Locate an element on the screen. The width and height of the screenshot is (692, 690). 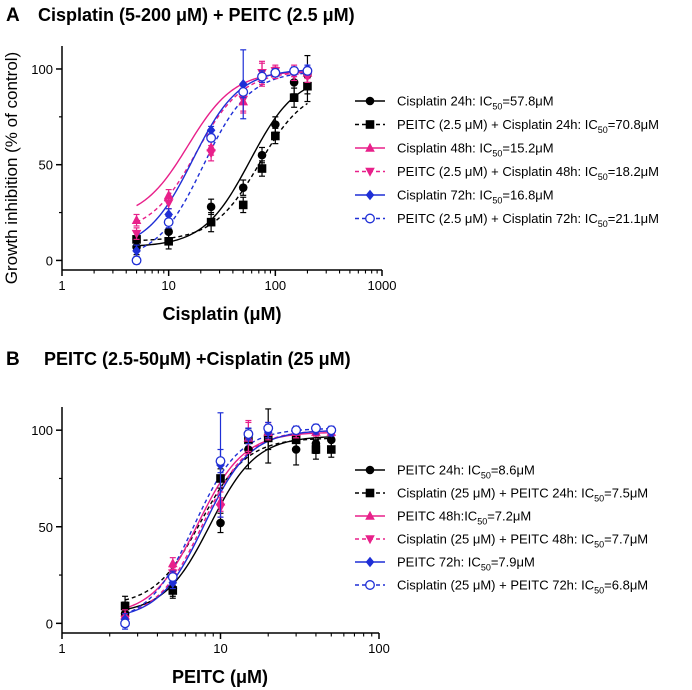
legend-ic50-value: =16.8μM is located at coordinates (527, 195).